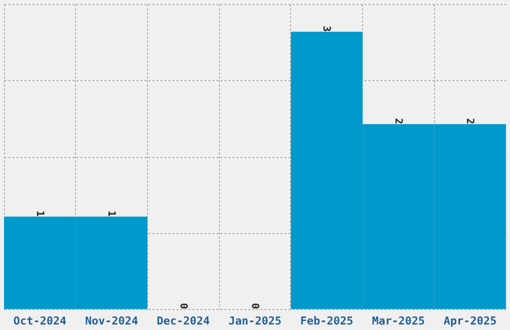 The image size is (510, 330). What do you see at coordinates (327, 321) in the screenshot?
I see `x-tick-label: Feb-2025` at bounding box center [327, 321].